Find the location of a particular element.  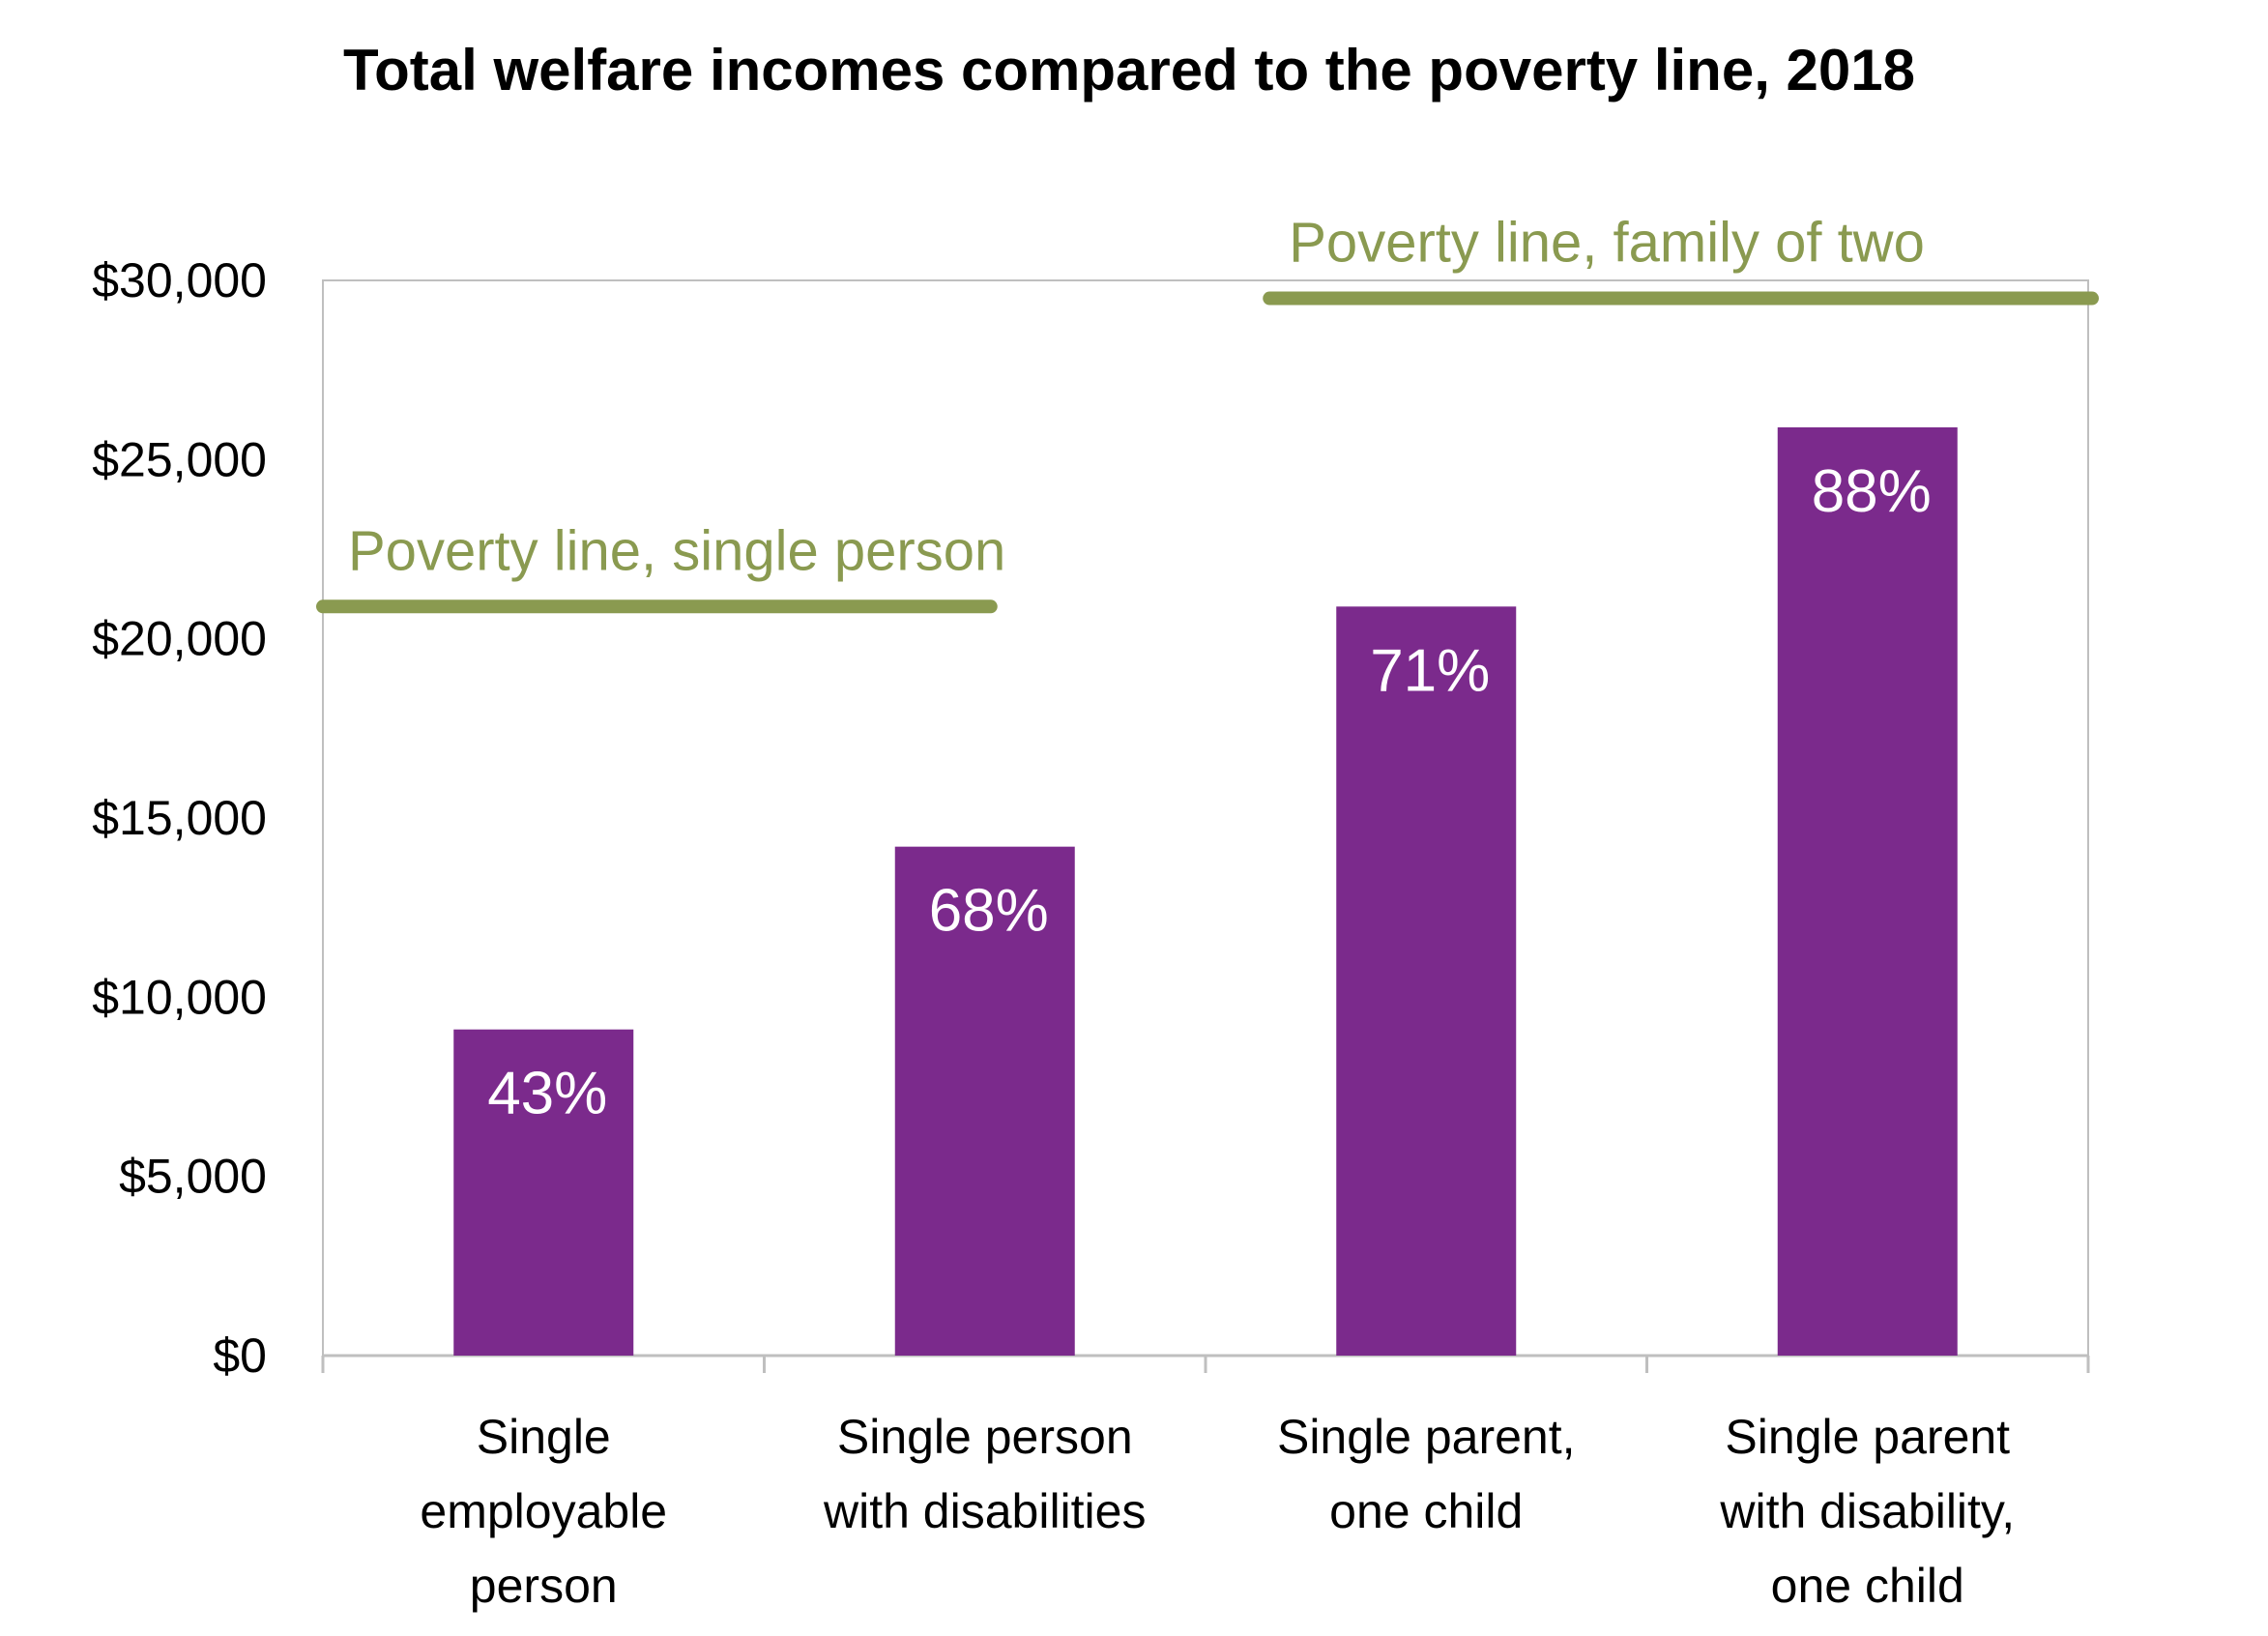

bar-data-label: 68% is located at coordinates (989, 911).